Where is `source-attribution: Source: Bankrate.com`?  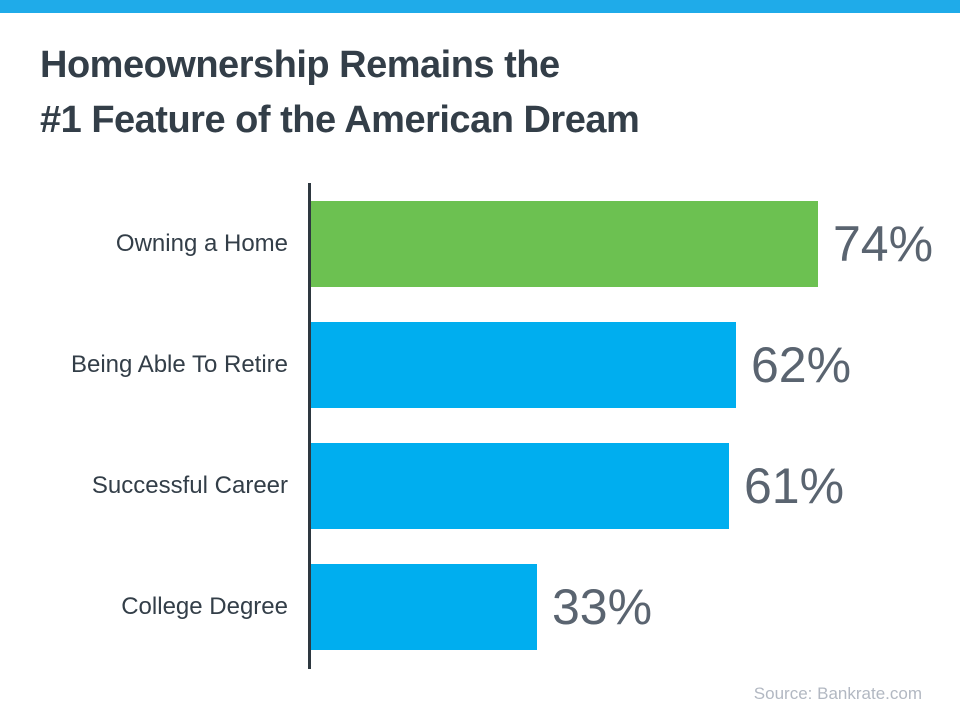 source-attribution: Source: Bankrate.com is located at coordinates (837, 693).